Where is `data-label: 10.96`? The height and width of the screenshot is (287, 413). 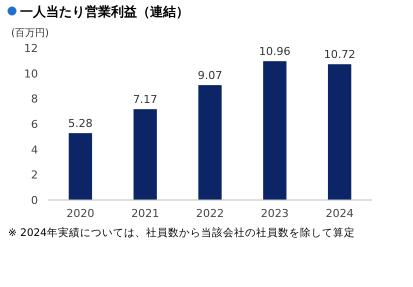
data-label: 10.96 is located at coordinates (275, 51).